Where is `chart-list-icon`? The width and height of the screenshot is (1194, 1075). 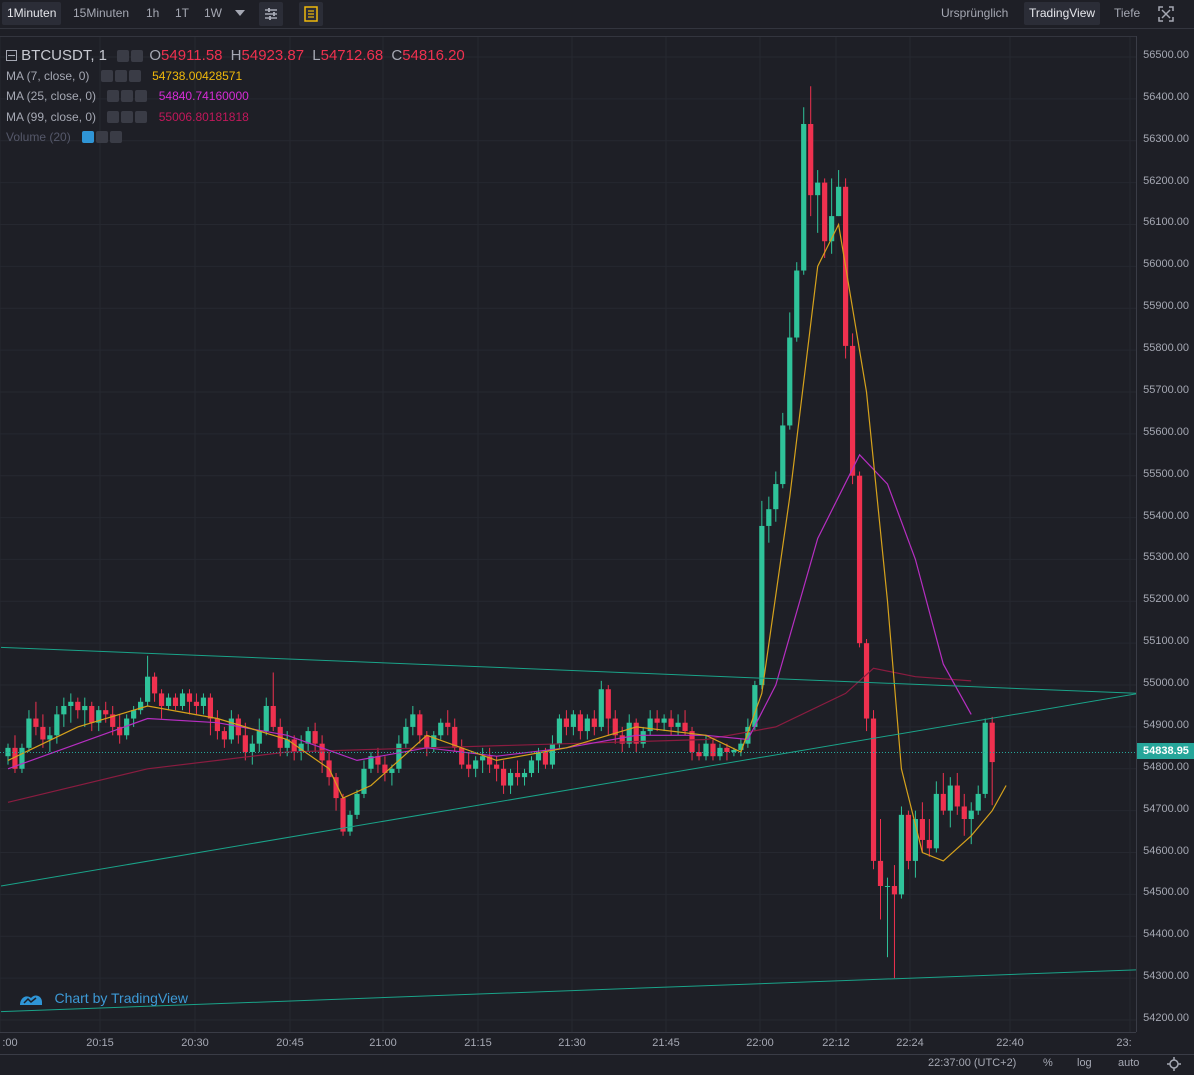 chart-list-icon is located at coordinates (311, 14).